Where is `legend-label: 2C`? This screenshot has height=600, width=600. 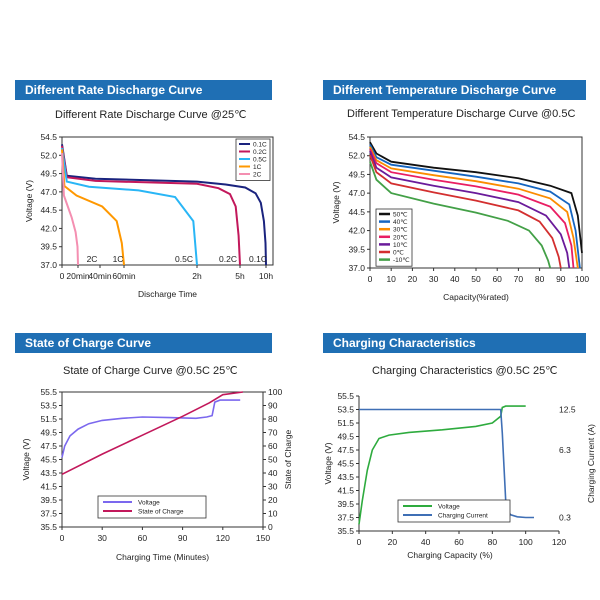 legend-label: 2C is located at coordinates (257, 175).